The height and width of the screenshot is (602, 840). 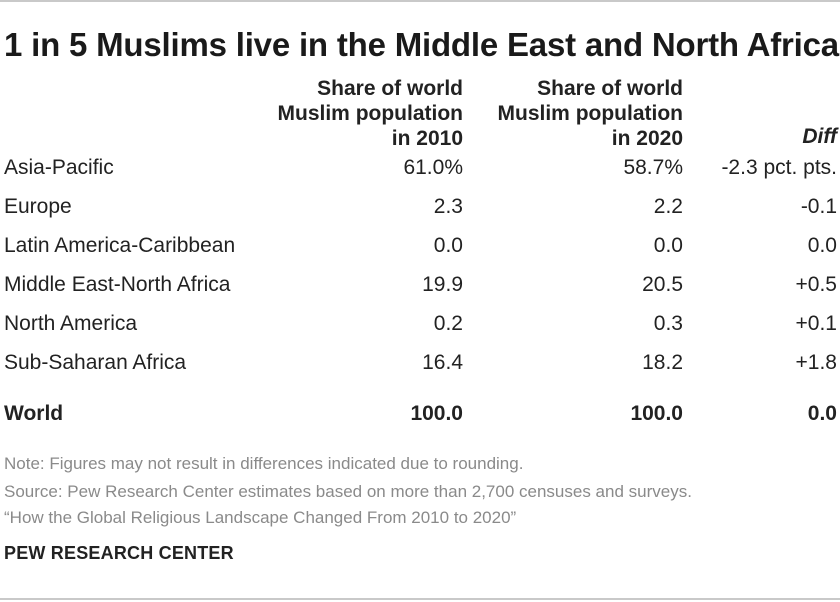 I want to click on column-header-2010: Share of world Muslim population in 2010, so click(x=341, y=113).